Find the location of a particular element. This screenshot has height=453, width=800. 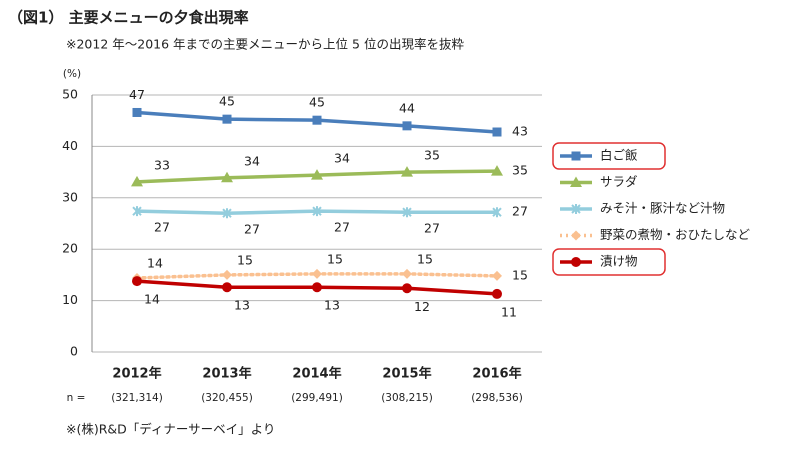

y-tick-label: 10 is located at coordinates (70, 299).